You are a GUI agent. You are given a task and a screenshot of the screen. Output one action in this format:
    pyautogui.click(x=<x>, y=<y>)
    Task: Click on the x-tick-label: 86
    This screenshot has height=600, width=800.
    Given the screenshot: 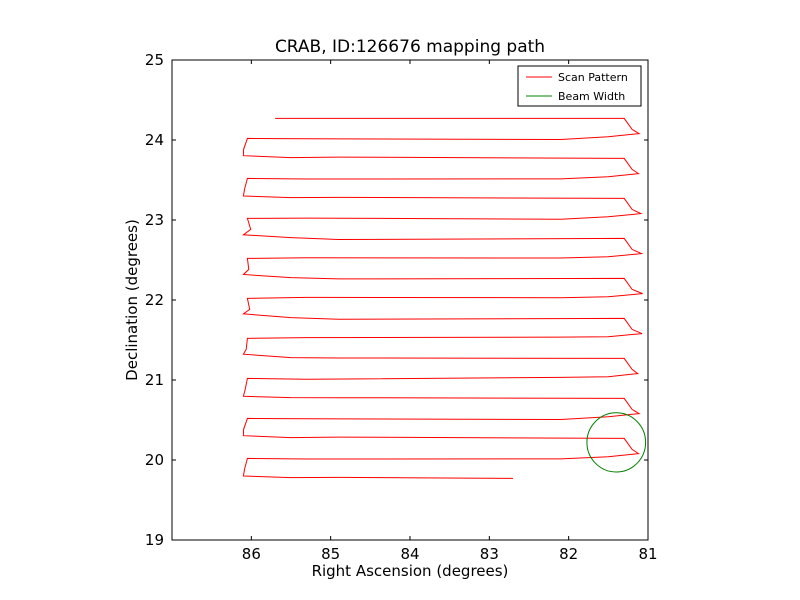 What is the action you would take?
    pyautogui.click(x=251, y=554)
    